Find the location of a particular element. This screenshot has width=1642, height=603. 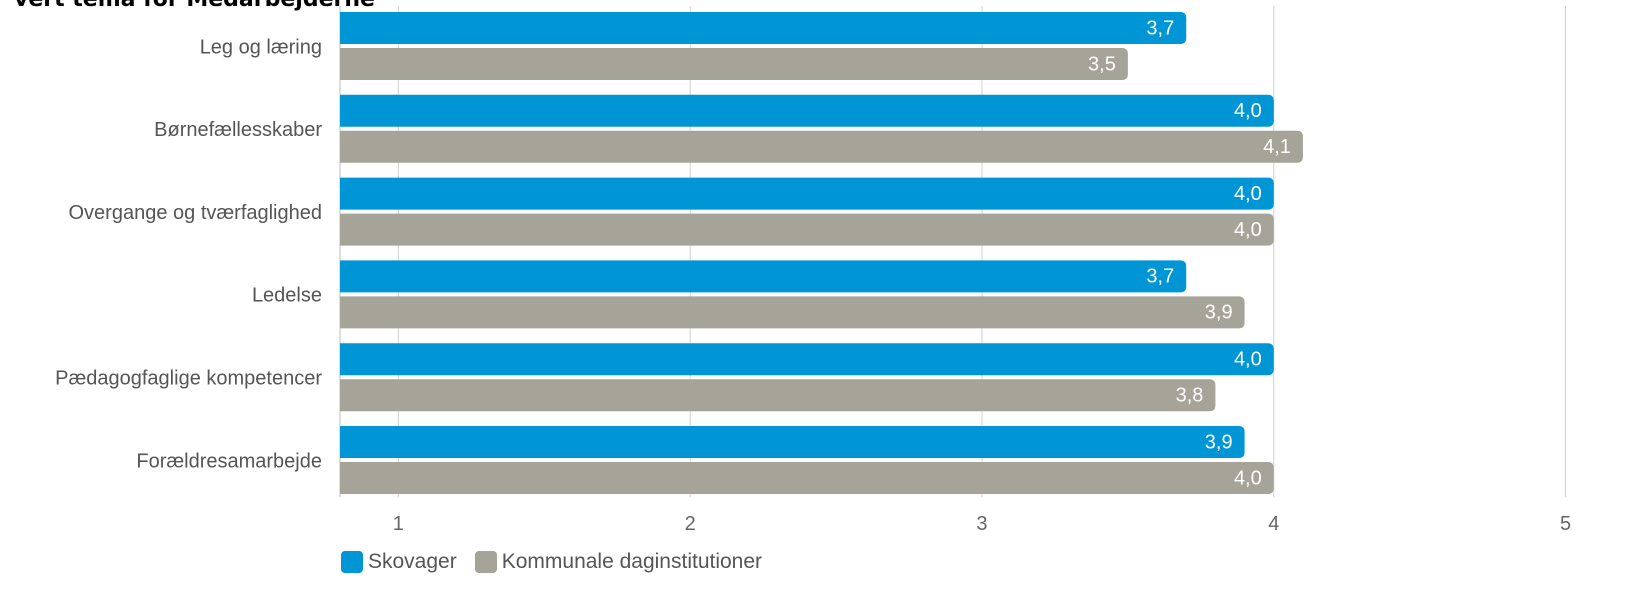

data-label: 3,8 is located at coordinates (1190, 395).